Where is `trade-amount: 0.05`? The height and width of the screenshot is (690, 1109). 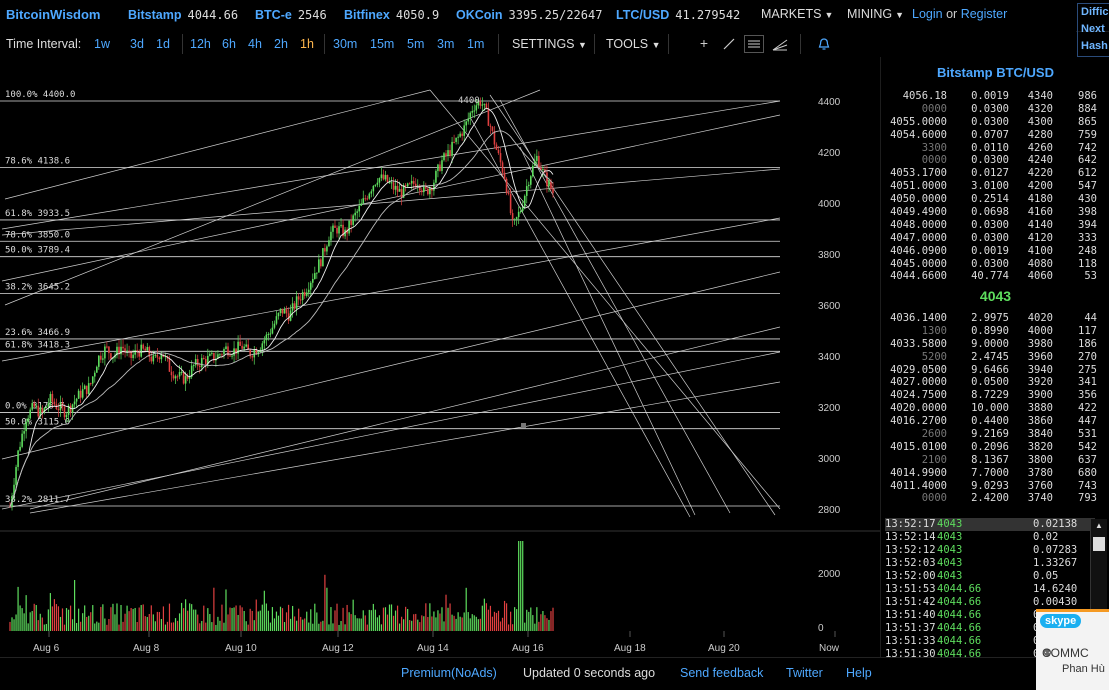
trade-amount: 0.05 is located at coordinates (1046, 576).